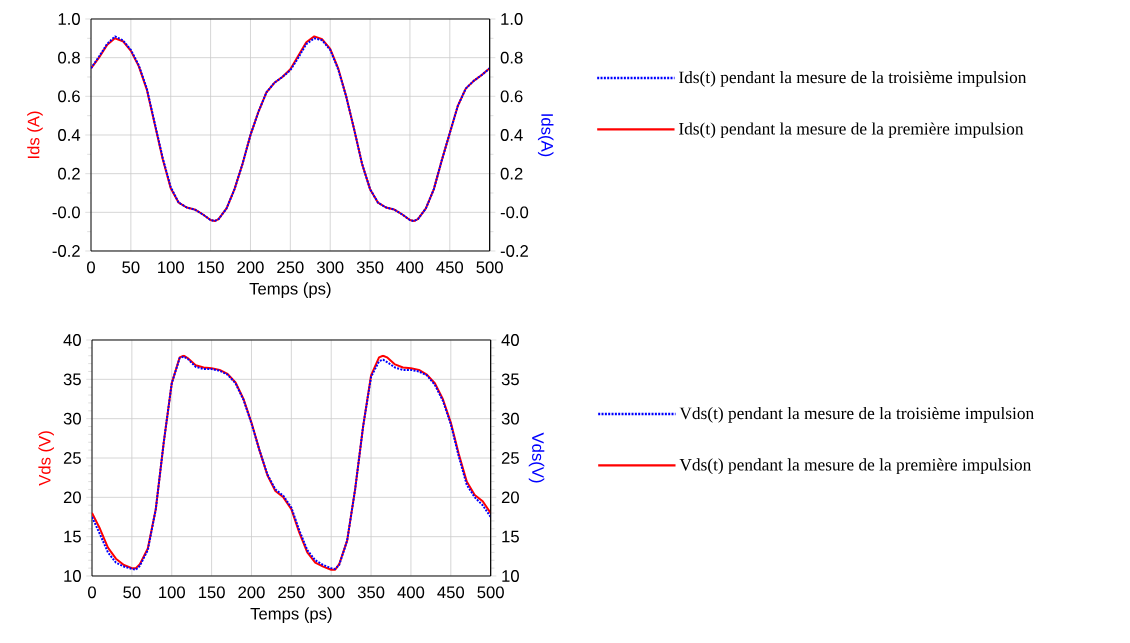 The image size is (1130, 643). I want to click on y-tick-label: 40, so click(72, 340).